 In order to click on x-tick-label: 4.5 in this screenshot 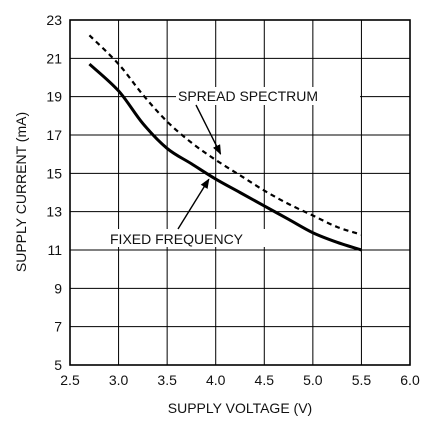, I will do `click(265, 380)`.